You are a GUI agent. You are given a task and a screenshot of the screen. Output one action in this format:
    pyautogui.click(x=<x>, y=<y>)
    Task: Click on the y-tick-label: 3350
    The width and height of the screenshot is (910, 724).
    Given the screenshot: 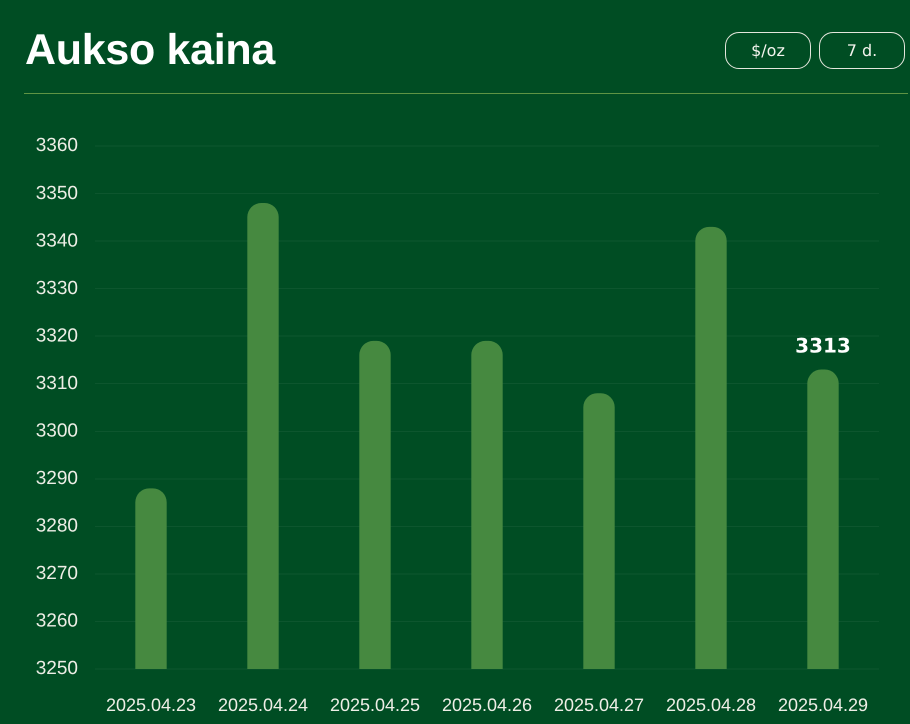 What is the action you would take?
    pyautogui.click(x=57, y=193)
    